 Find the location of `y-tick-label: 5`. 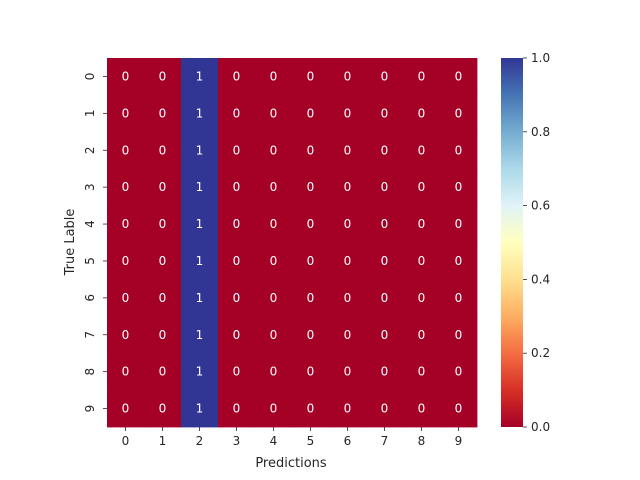

y-tick-label: 5 is located at coordinates (90, 261).